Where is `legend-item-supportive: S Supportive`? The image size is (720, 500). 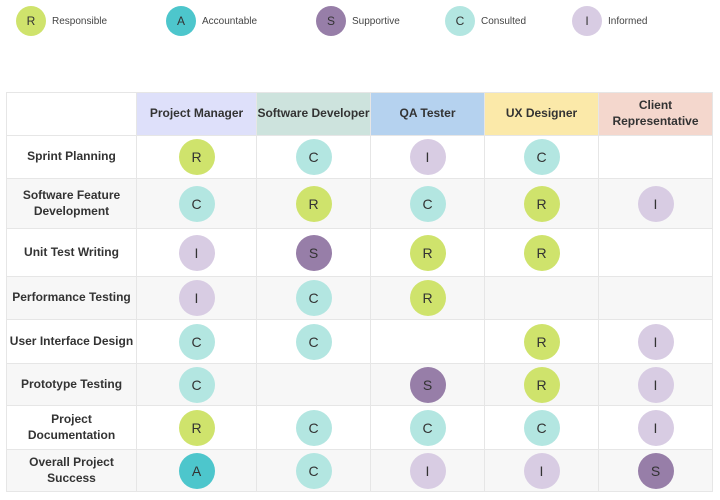 legend-item-supportive: S Supportive is located at coordinates (358, 21).